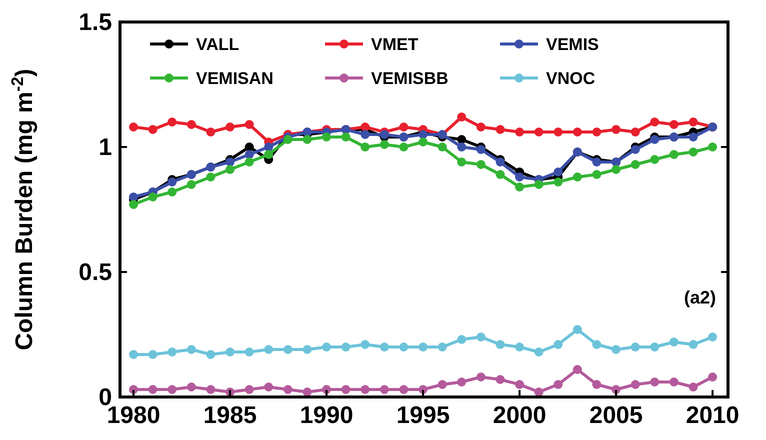 The image size is (766, 440). What do you see at coordinates (519, 415) in the screenshot?
I see `x-tick-label: 2000` at bounding box center [519, 415].